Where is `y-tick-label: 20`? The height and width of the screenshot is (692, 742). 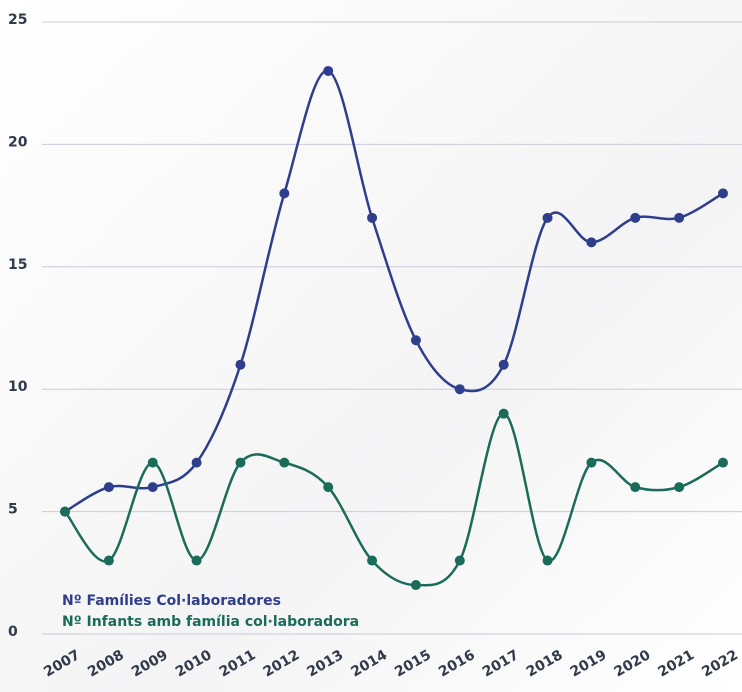 y-tick-label: 20 is located at coordinates (18, 142).